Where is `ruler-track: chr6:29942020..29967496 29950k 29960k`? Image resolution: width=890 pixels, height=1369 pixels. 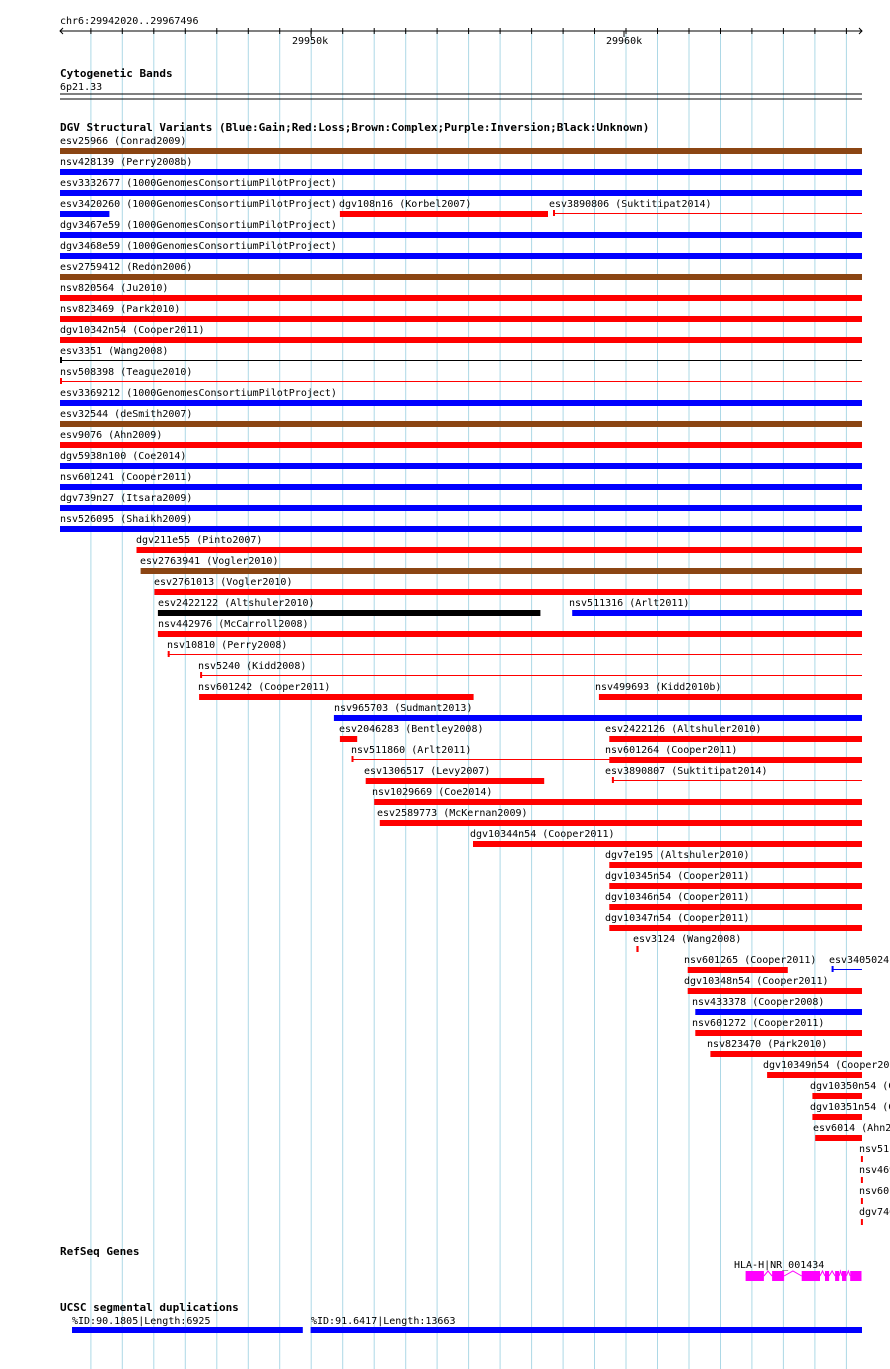 ruler-track: chr6:29942020..29967496 29950k 29960k is located at coordinates (461, 31).